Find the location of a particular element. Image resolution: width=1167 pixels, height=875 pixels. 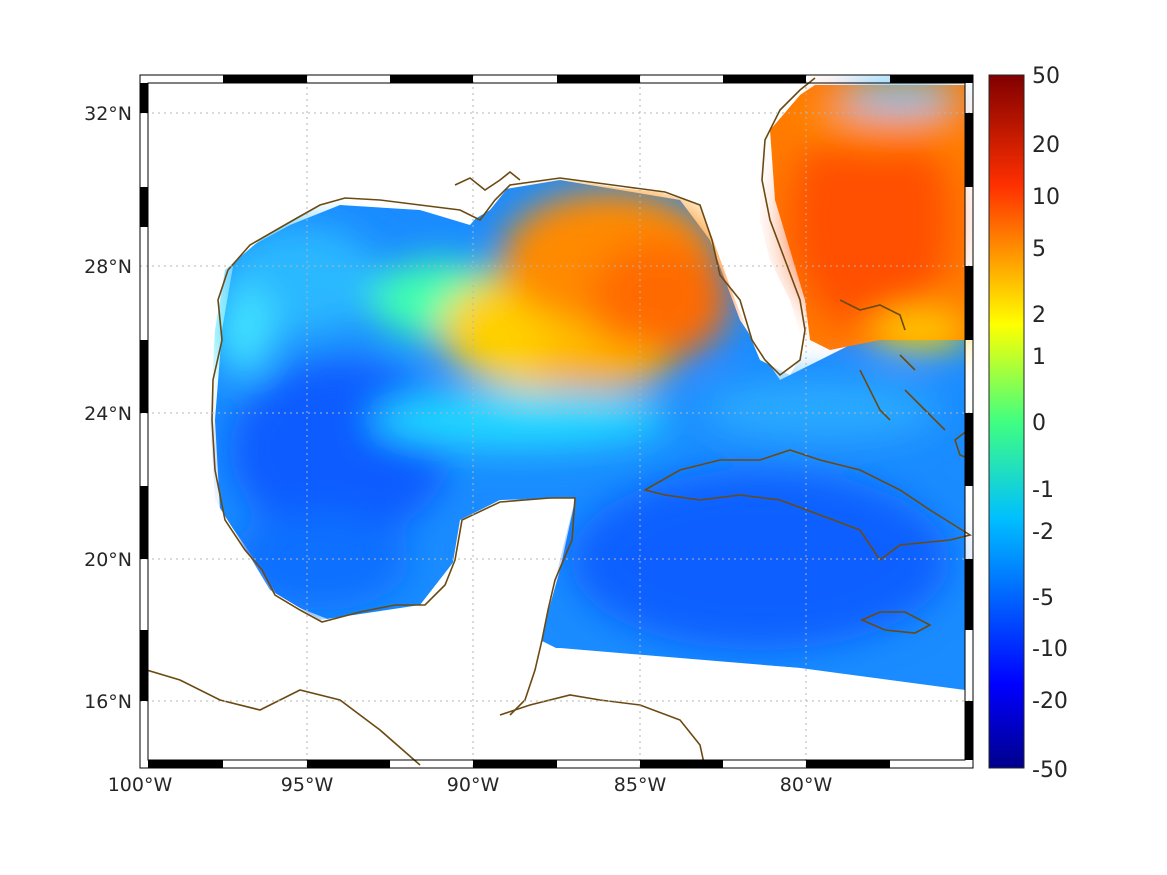

y-axis-labels: 32°N 28°N 24°N 20°N 16°N is located at coordinates (108, 408).